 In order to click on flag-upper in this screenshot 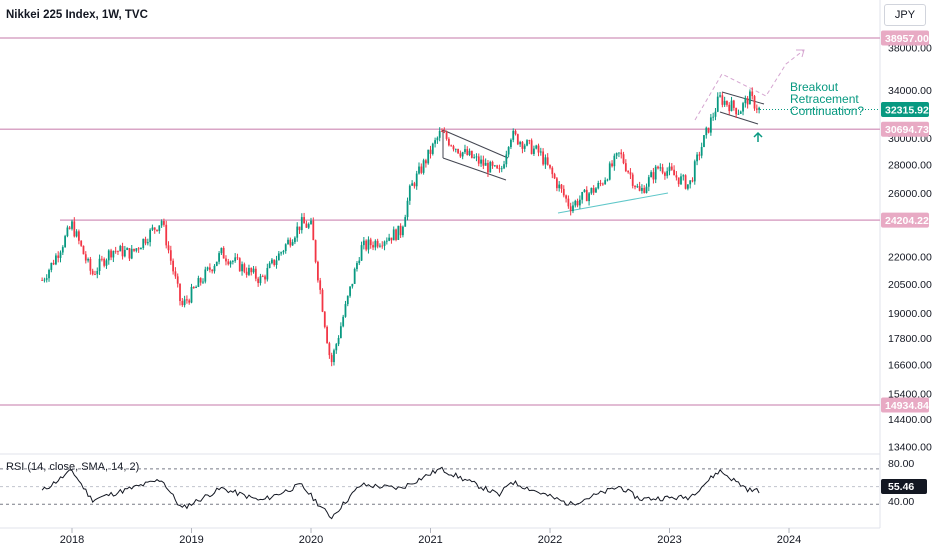, I will do `click(743, 98)`.